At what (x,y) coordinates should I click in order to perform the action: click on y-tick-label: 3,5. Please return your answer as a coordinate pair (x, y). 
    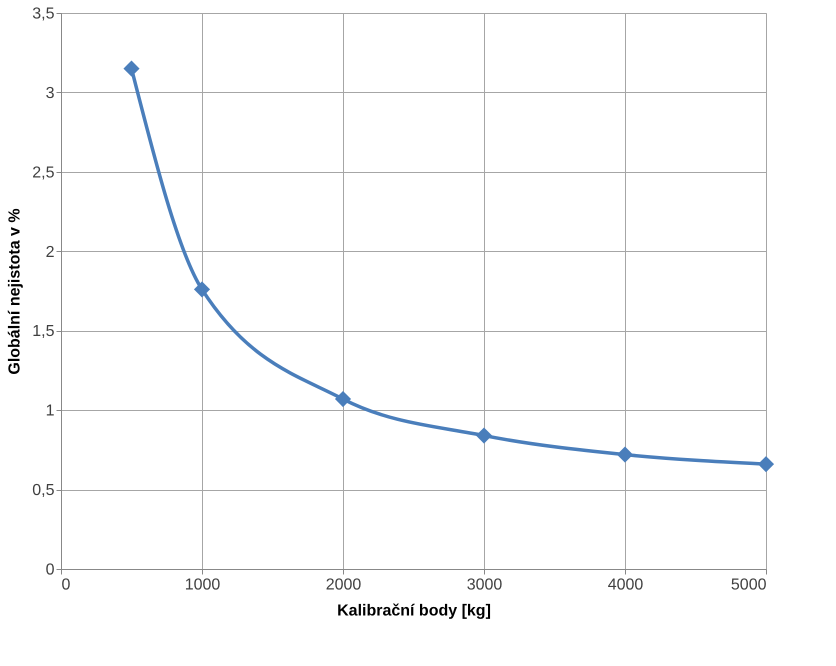
    Looking at the image, I should click on (43, 14).